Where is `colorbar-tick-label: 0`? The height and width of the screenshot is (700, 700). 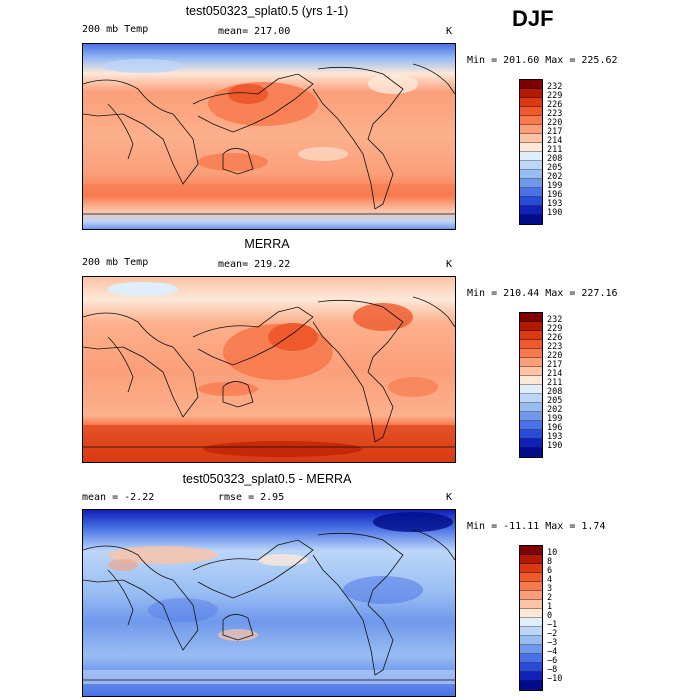 colorbar-tick-label: 0 is located at coordinates (550, 616).